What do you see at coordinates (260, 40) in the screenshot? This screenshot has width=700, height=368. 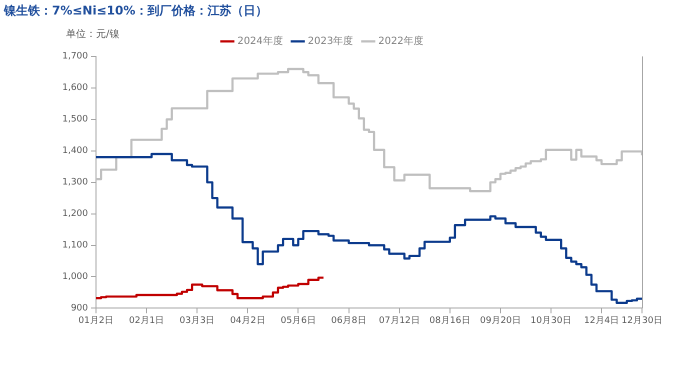 I see `legend-label: 2024年度` at bounding box center [260, 40].